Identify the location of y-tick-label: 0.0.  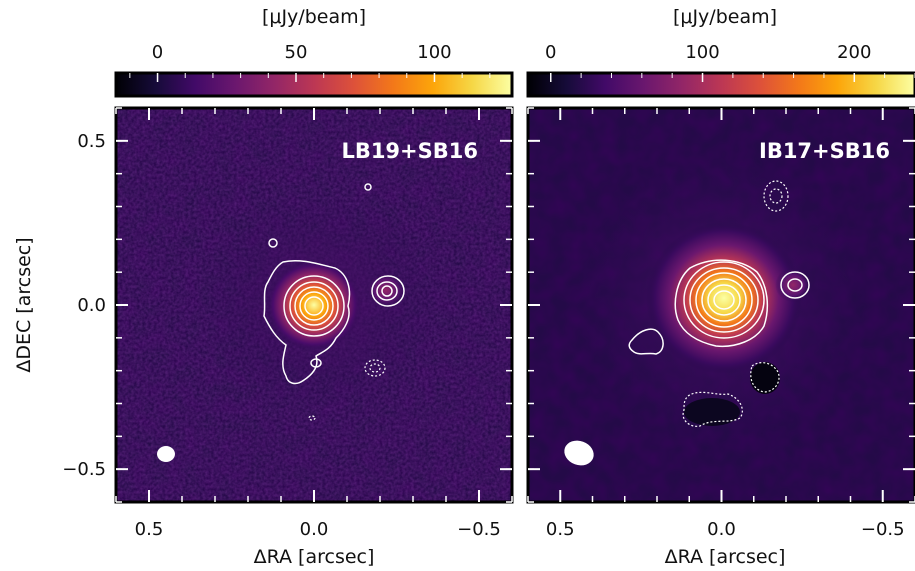
(91, 305).